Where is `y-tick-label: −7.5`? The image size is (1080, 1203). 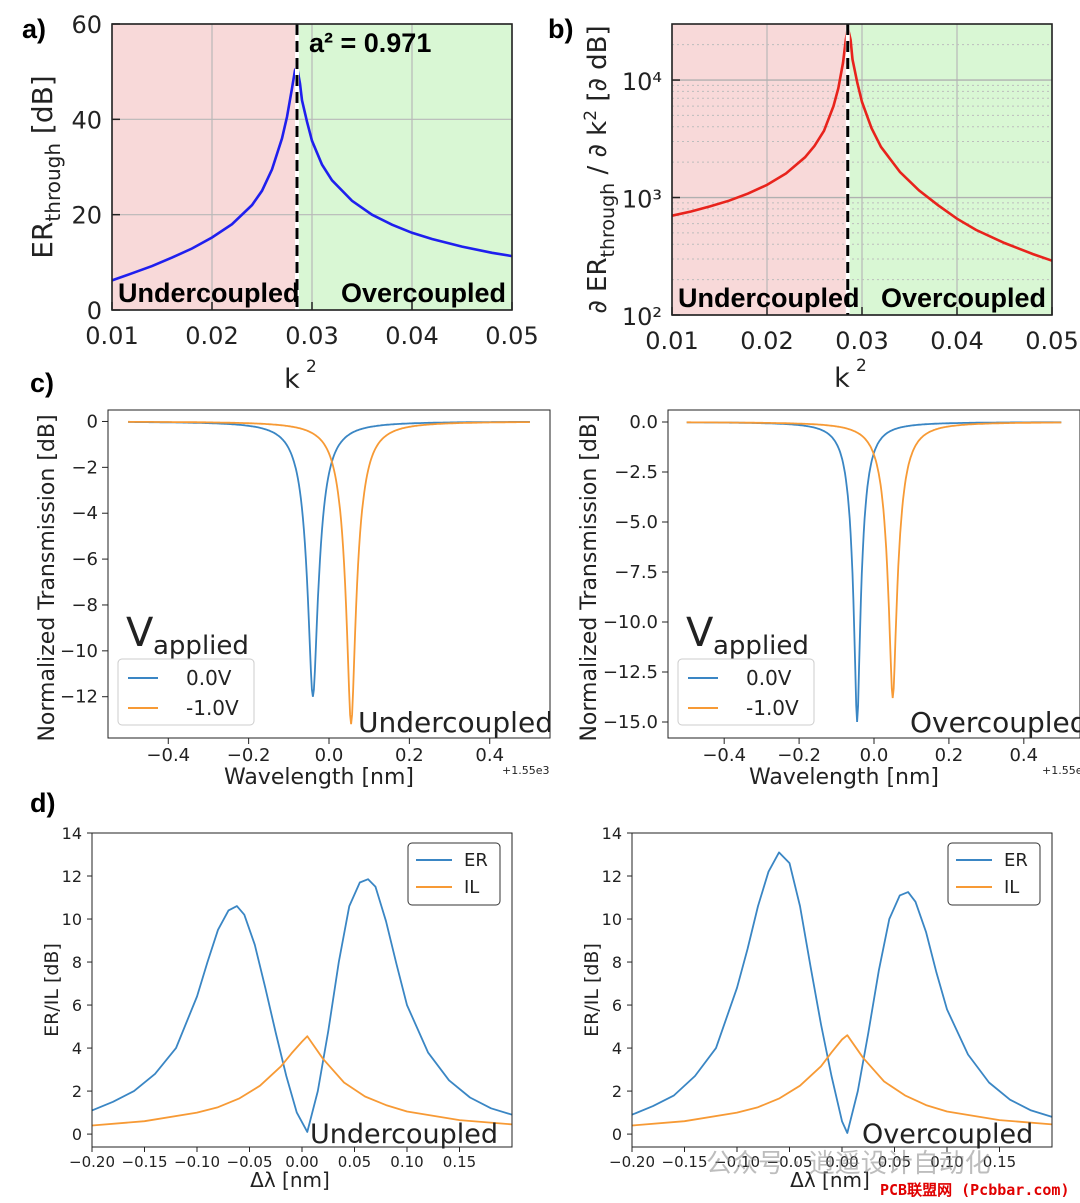 y-tick-label: −7.5 is located at coordinates (636, 572).